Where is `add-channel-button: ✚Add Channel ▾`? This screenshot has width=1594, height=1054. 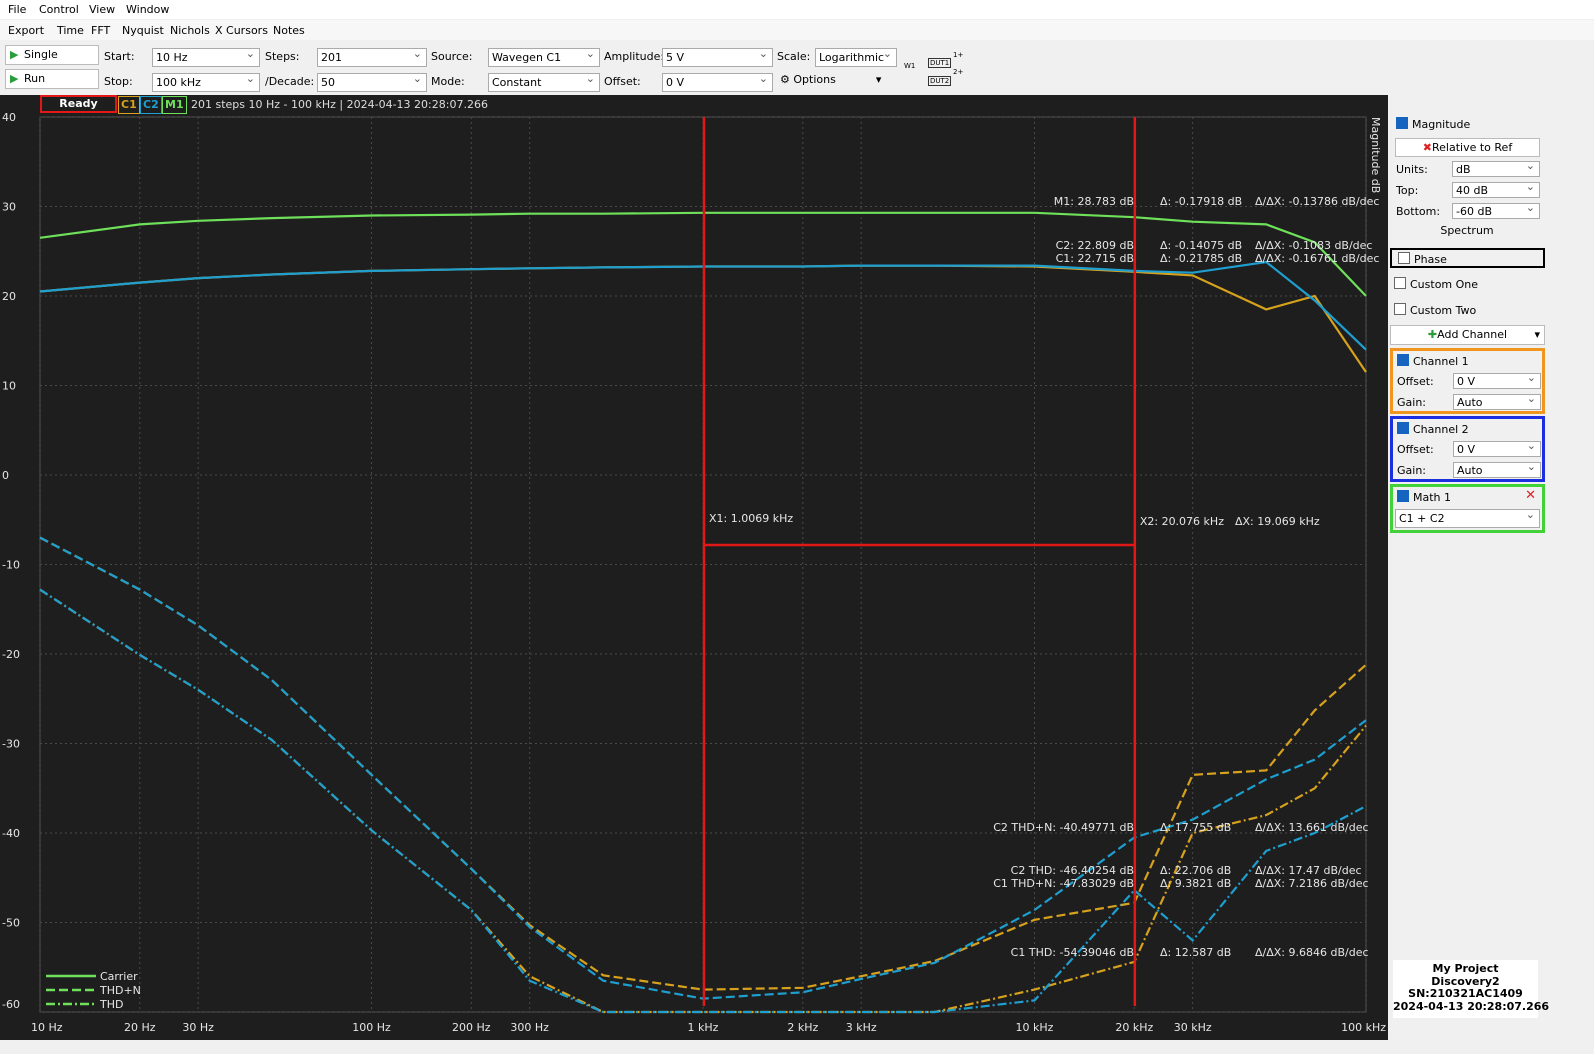 add-channel-button: ✚Add Channel ▾ is located at coordinates (1467, 335).